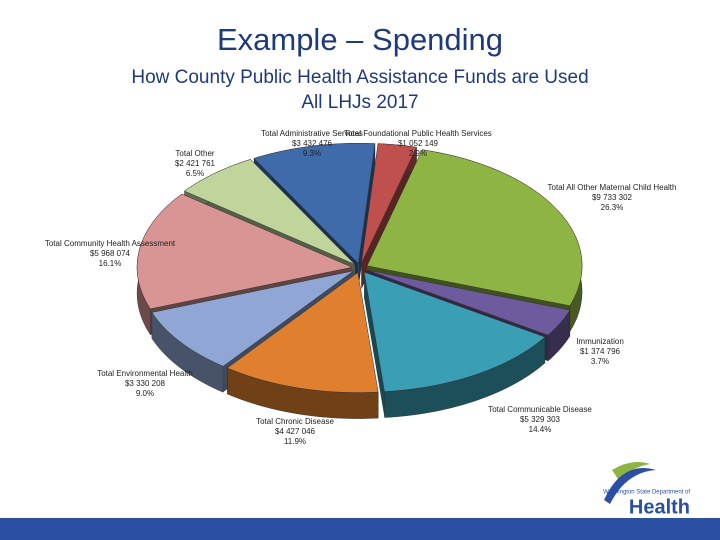 Image resolution: width=720 pixels, height=540 pixels. Describe the element at coordinates (295, 421) in the screenshot. I see `slice-label: Total Chronic Disease` at that location.